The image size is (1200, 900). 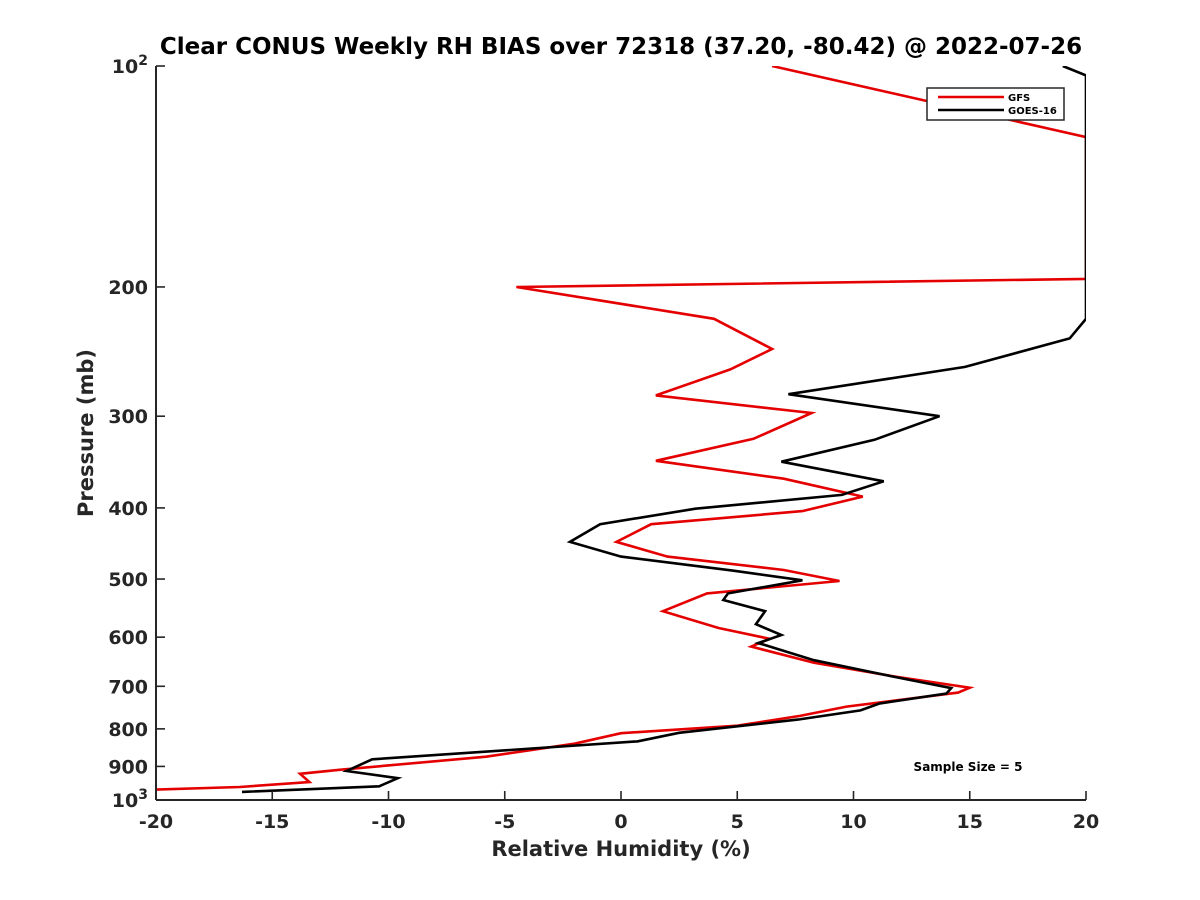 I want to click on legend-label-goes16: GOES-16, so click(x=1032, y=111).